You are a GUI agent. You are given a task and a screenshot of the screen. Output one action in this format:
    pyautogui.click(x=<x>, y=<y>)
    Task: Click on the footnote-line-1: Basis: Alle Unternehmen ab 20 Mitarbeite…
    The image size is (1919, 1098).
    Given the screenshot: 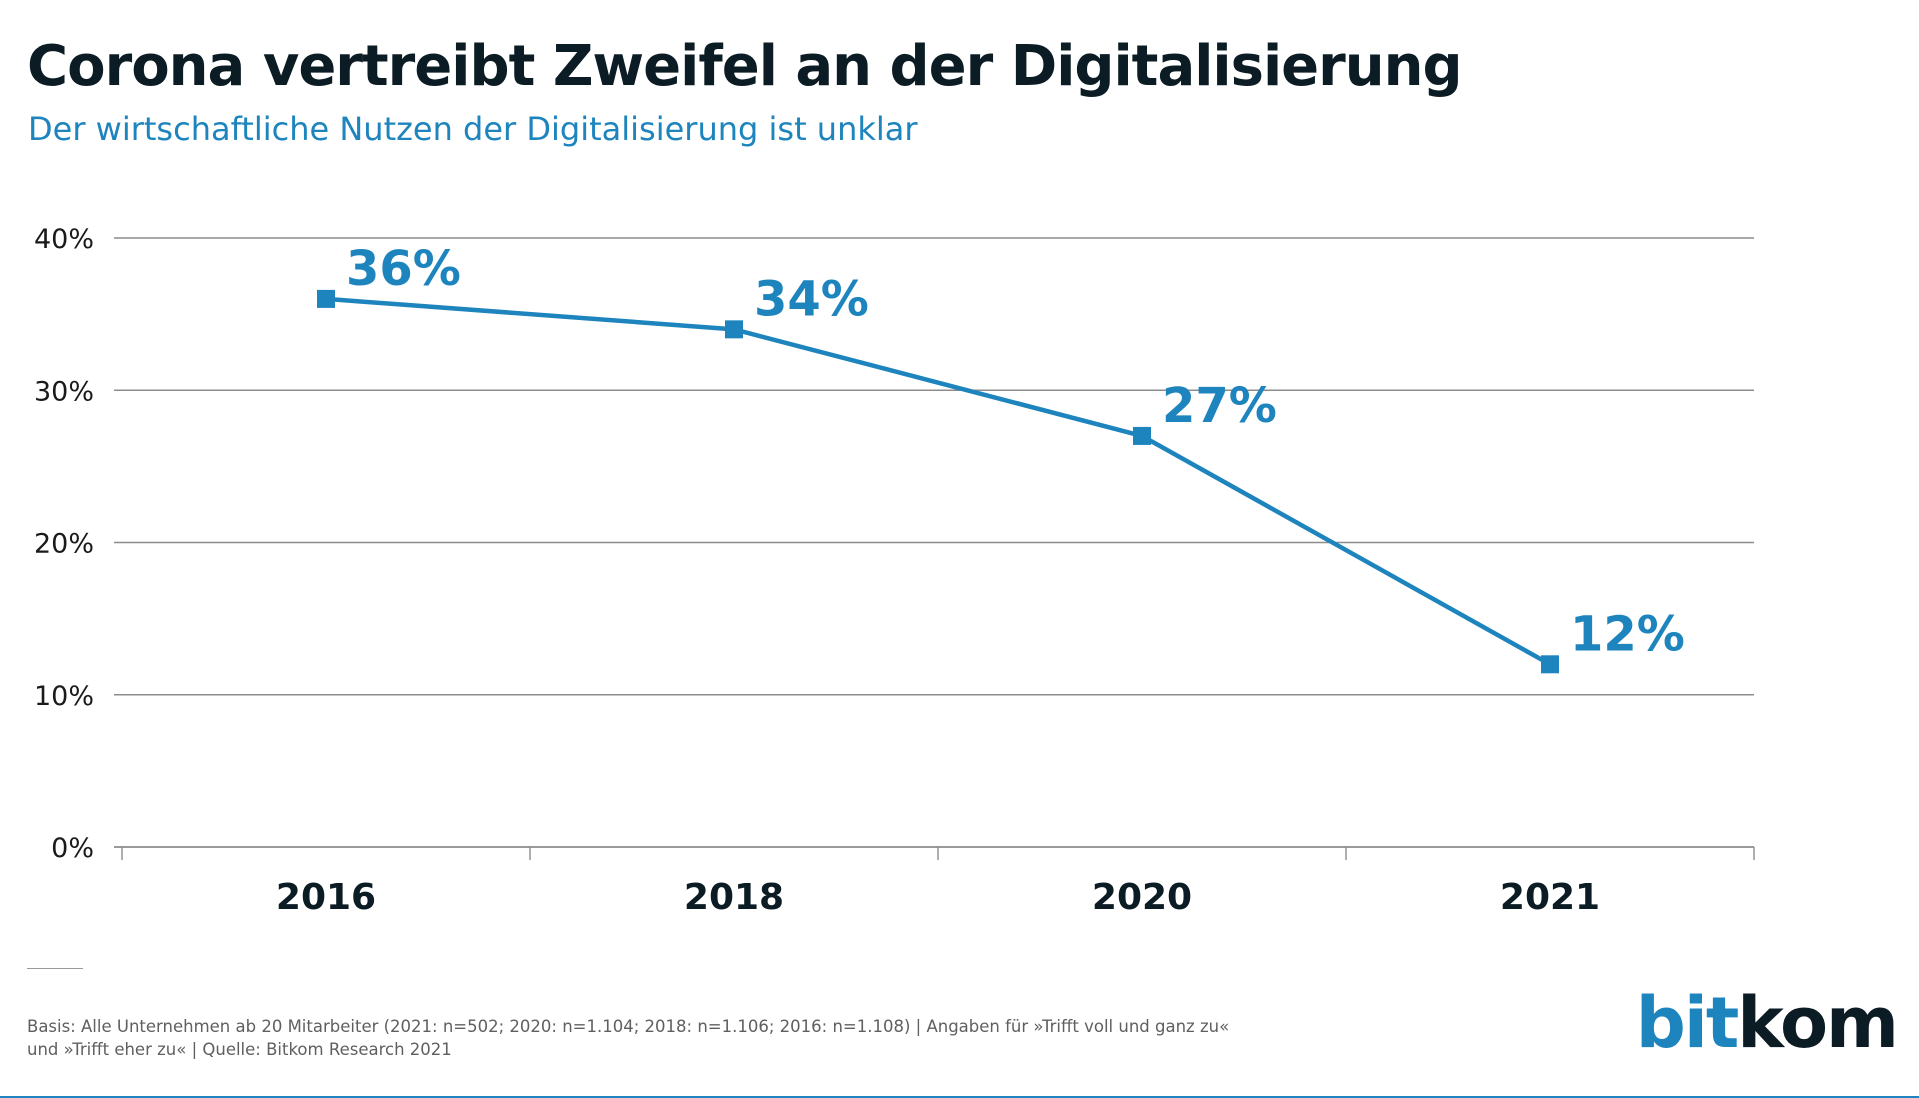 What is the action you would take?
    pyautogui.click(x=628, y=1026)
    